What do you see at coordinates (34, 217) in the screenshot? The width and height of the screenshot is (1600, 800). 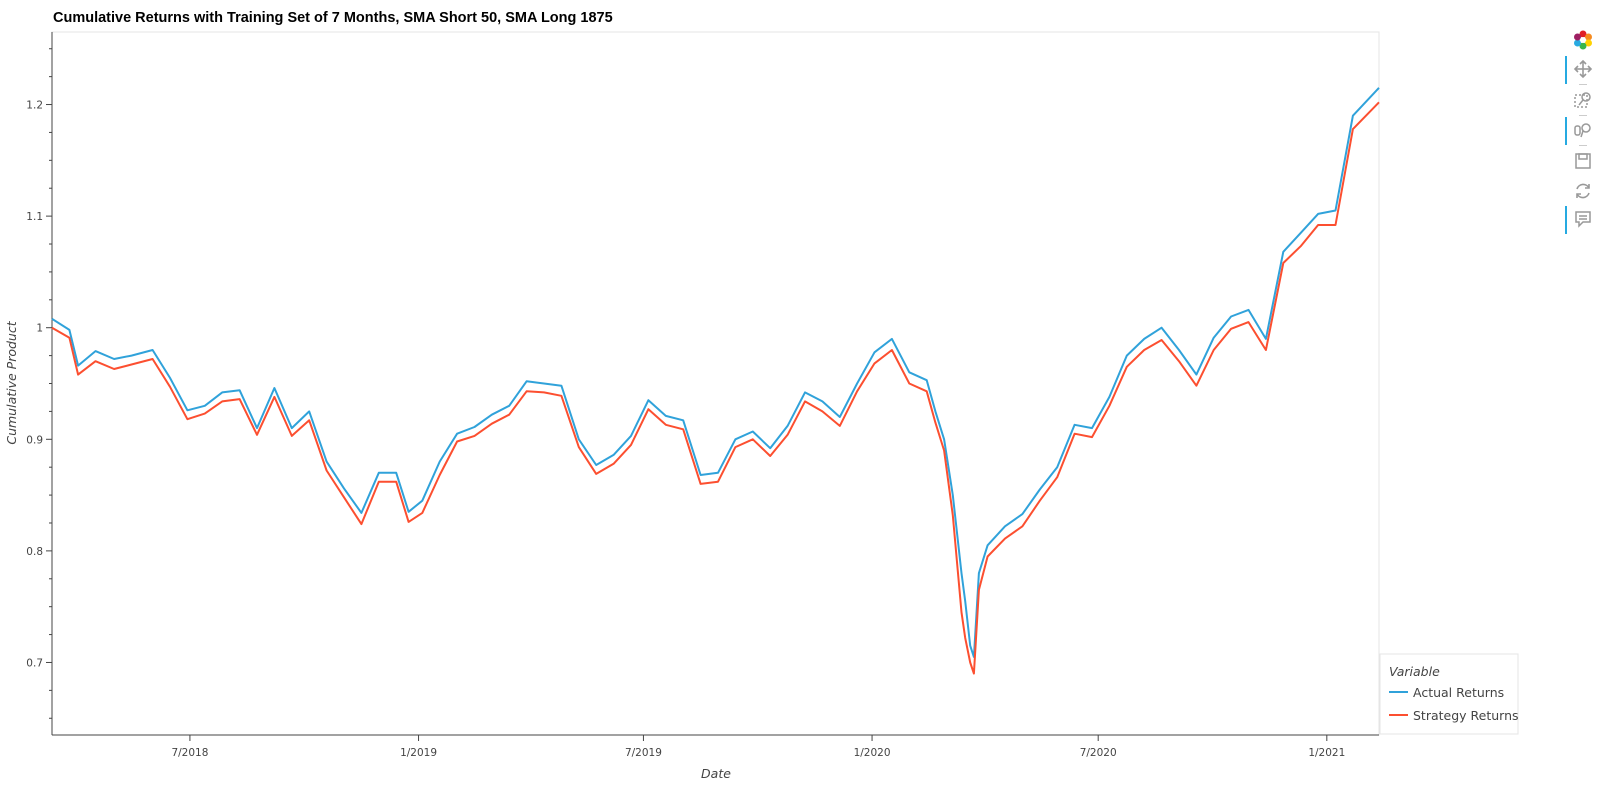 I see `y-tick-label: 1.1` at bounding box center [34, 217].